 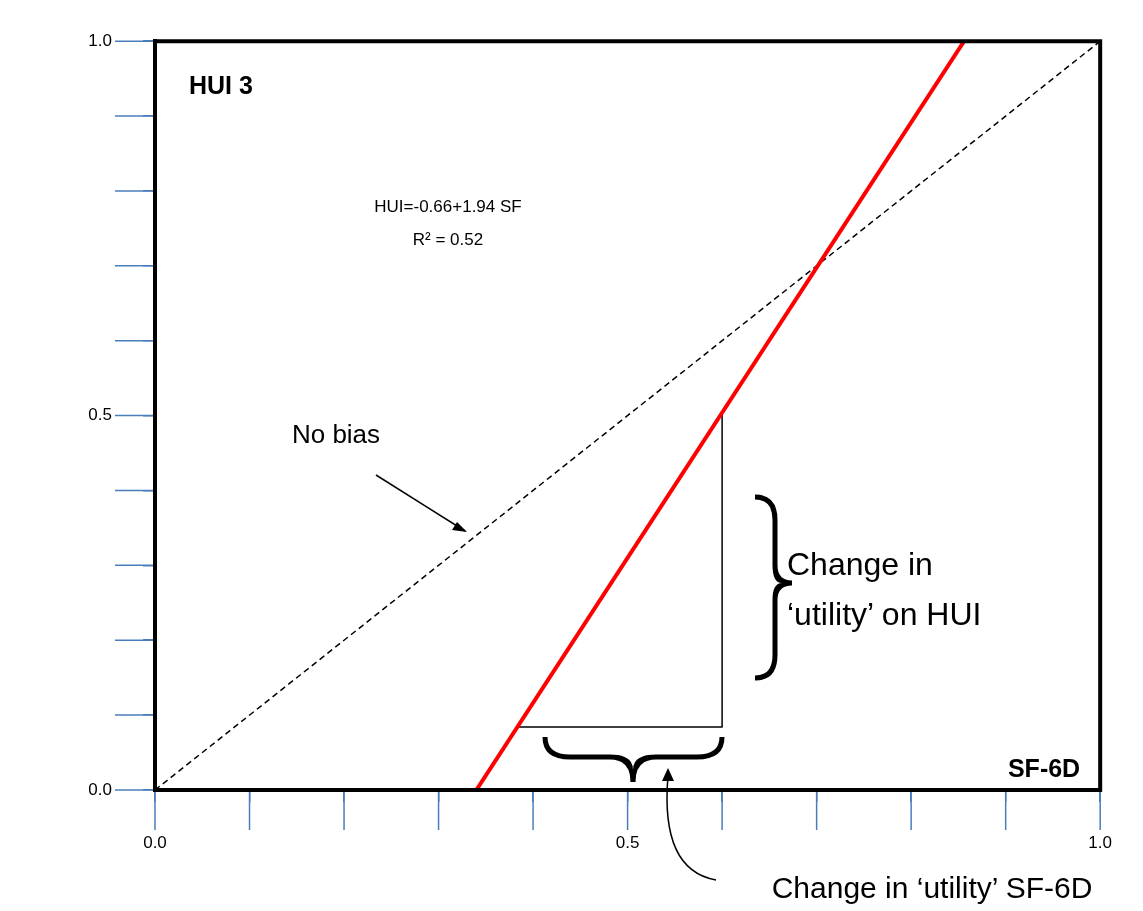 I want to click on annotation: R² = 0.52, so click(x=448, y=239).